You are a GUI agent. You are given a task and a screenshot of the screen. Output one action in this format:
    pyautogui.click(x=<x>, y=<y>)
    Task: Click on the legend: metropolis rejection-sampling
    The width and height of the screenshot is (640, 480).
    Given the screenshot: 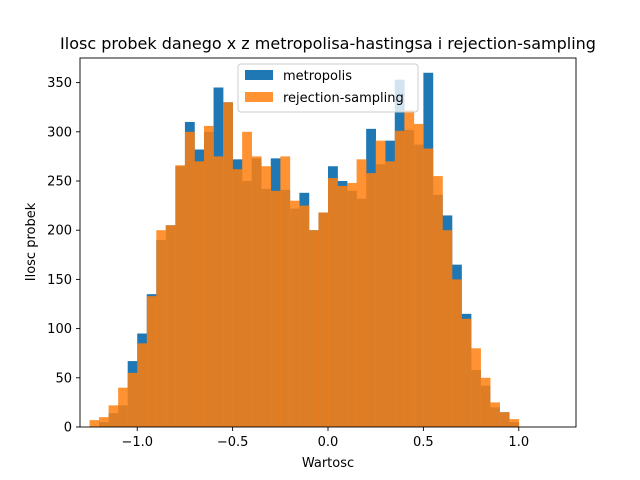 What is the action you would take?
    pyautogui.click(x=328, y=88)
    